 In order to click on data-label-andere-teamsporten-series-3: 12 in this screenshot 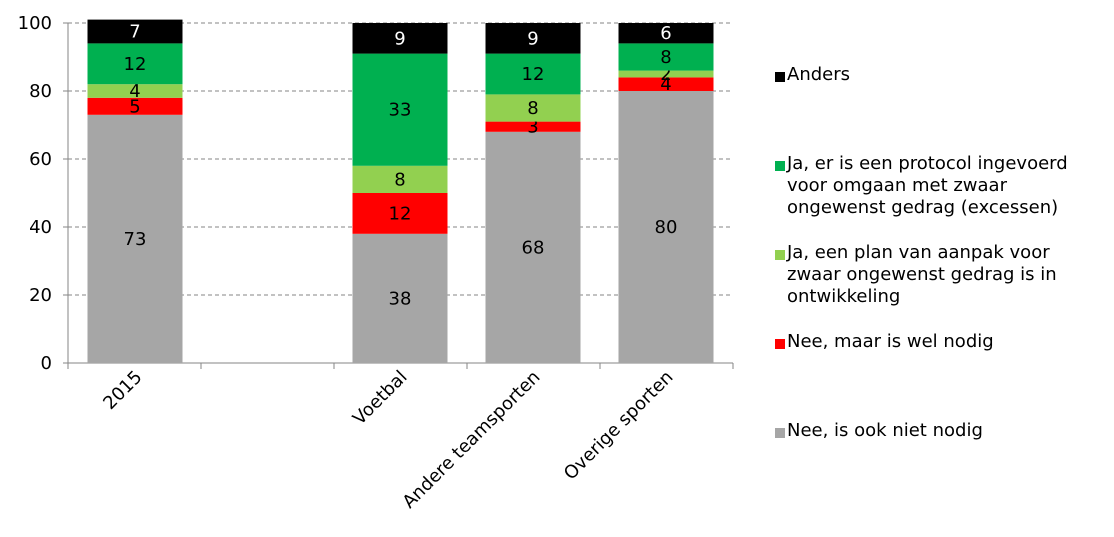, I will do `click(533, 74)`.